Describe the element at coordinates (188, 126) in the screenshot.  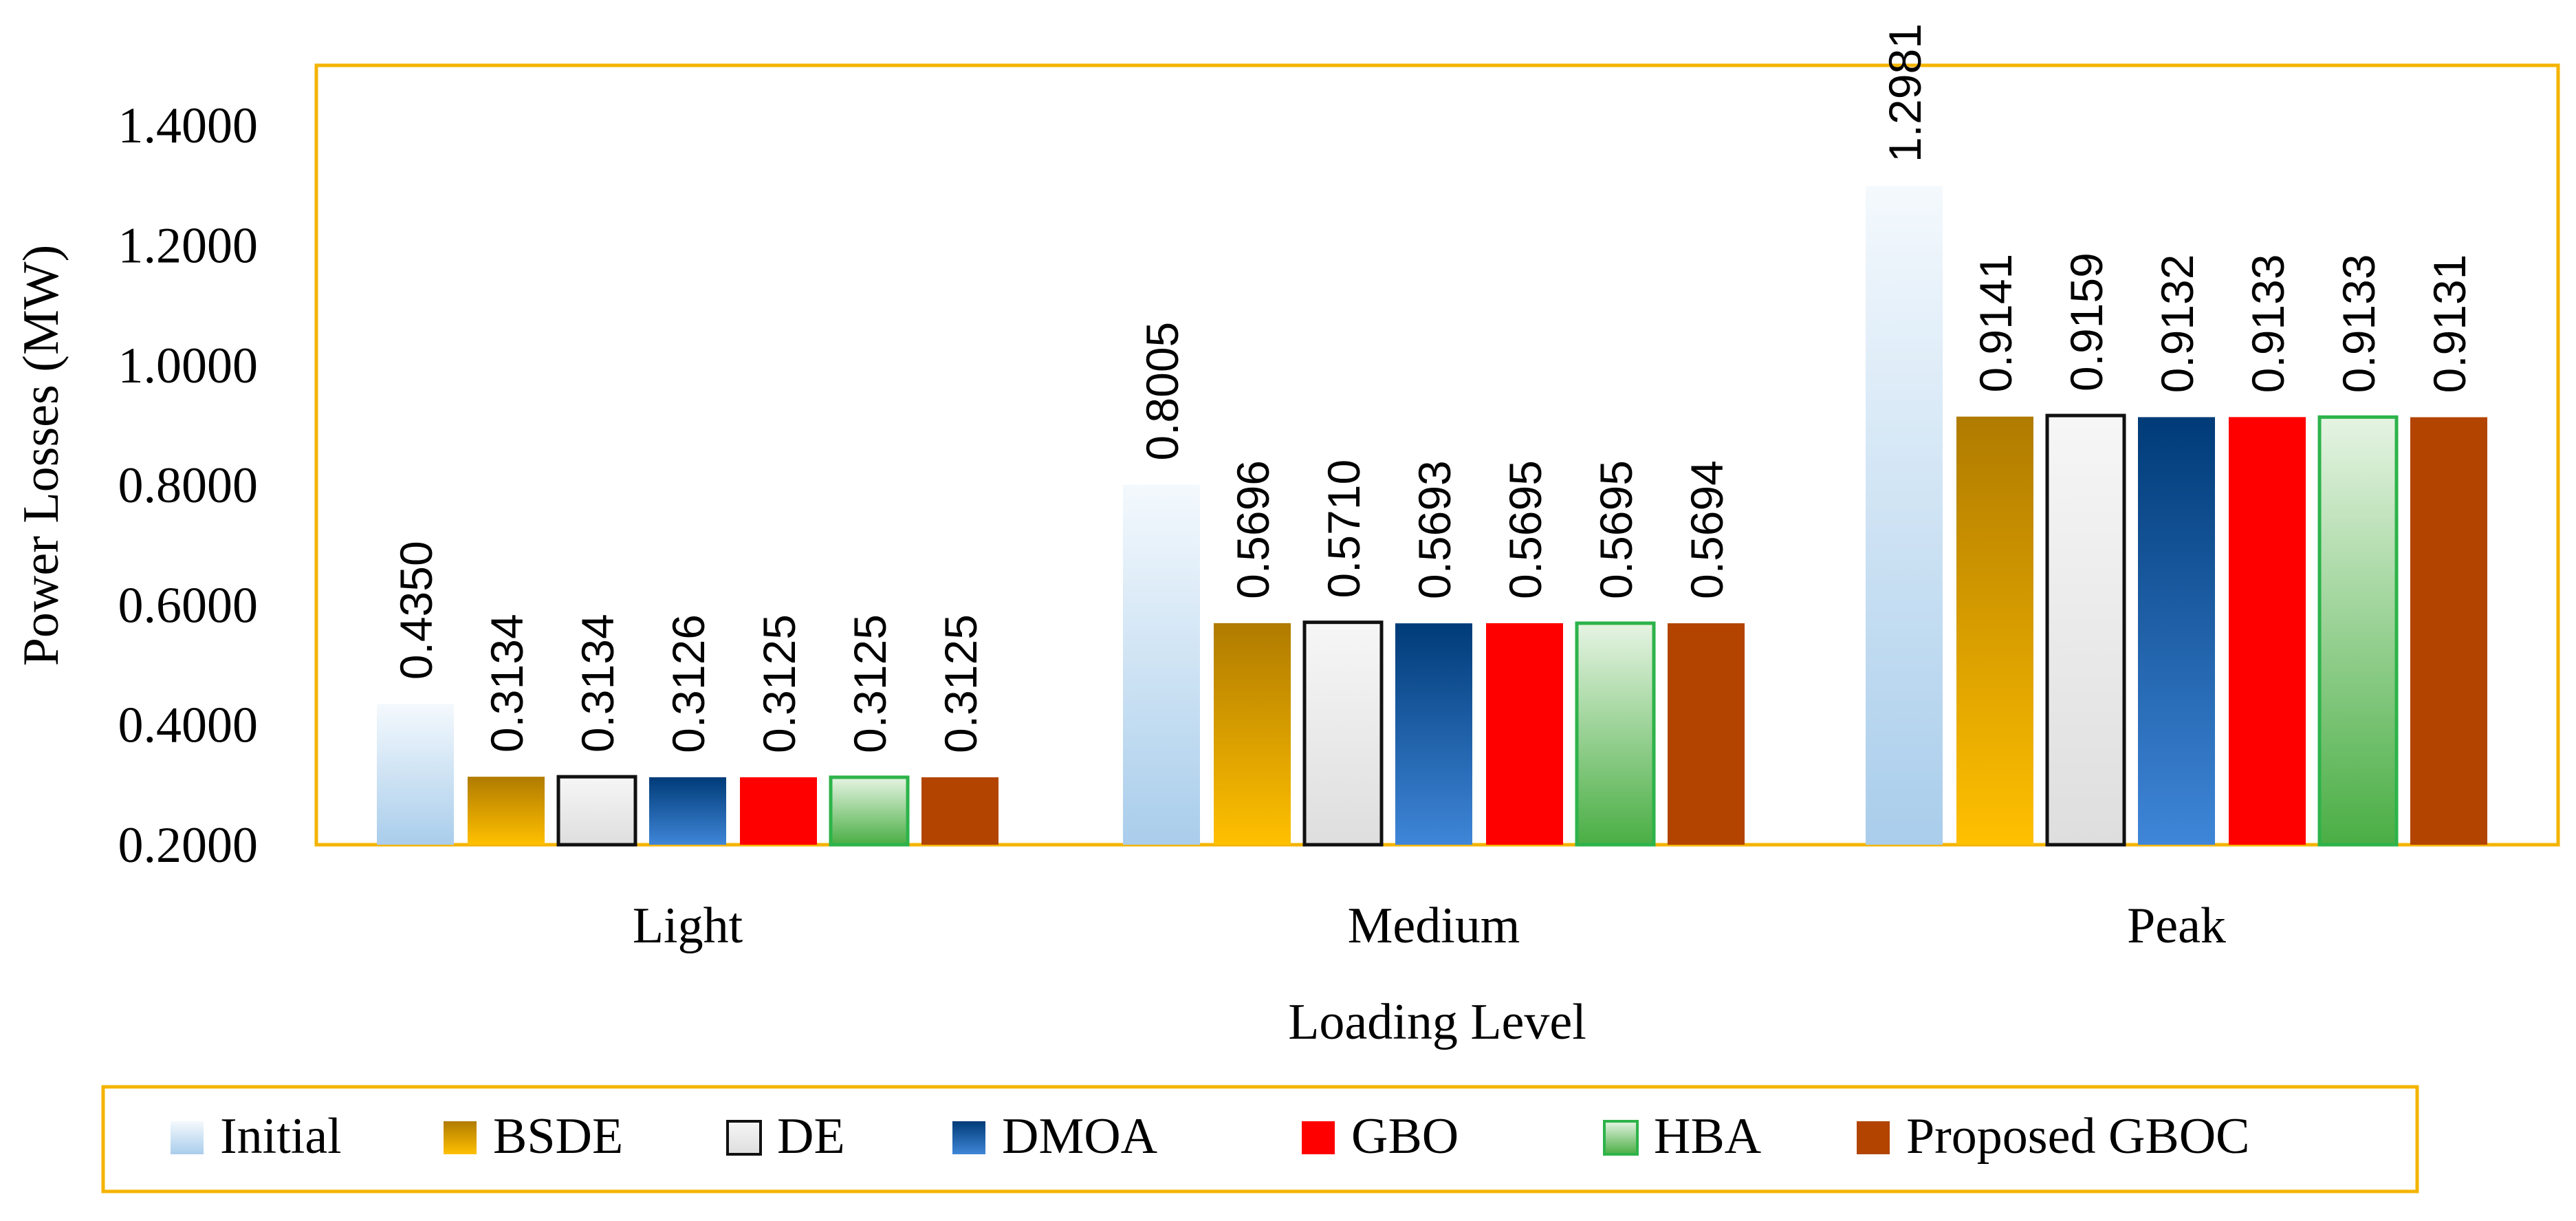
I see `y-tick-label: 1.4000` at that location.